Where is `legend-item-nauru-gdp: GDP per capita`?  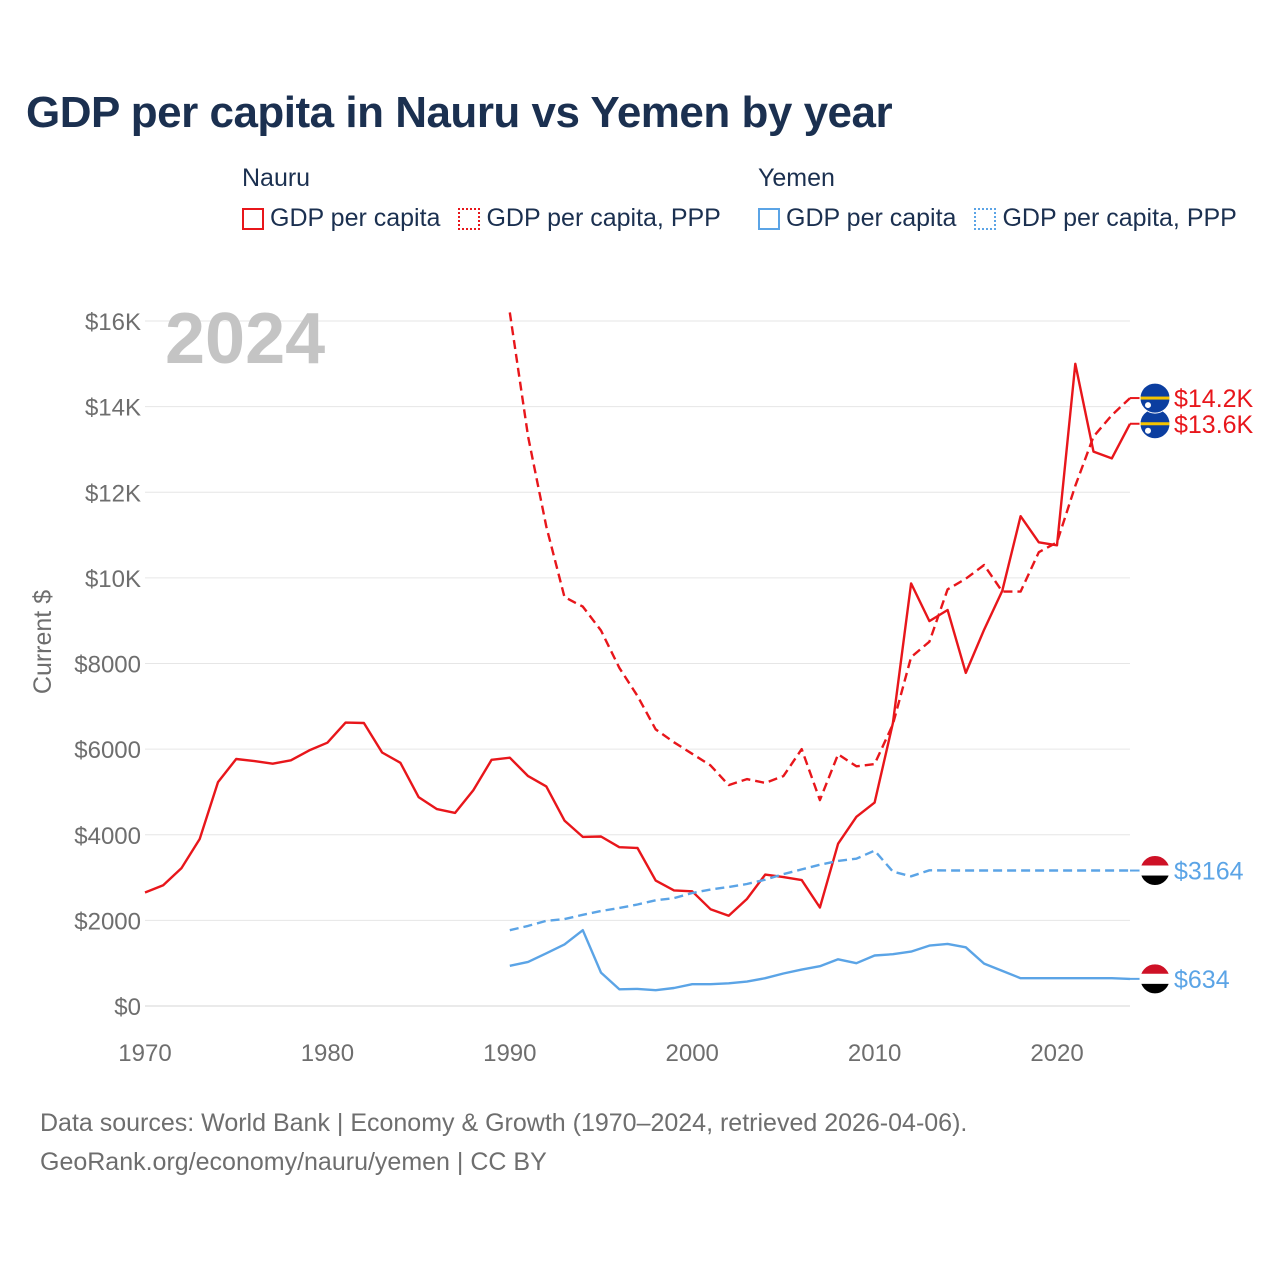 legend-item-nauru-gdp: GDP per capita is located at coordinates (341, 218).